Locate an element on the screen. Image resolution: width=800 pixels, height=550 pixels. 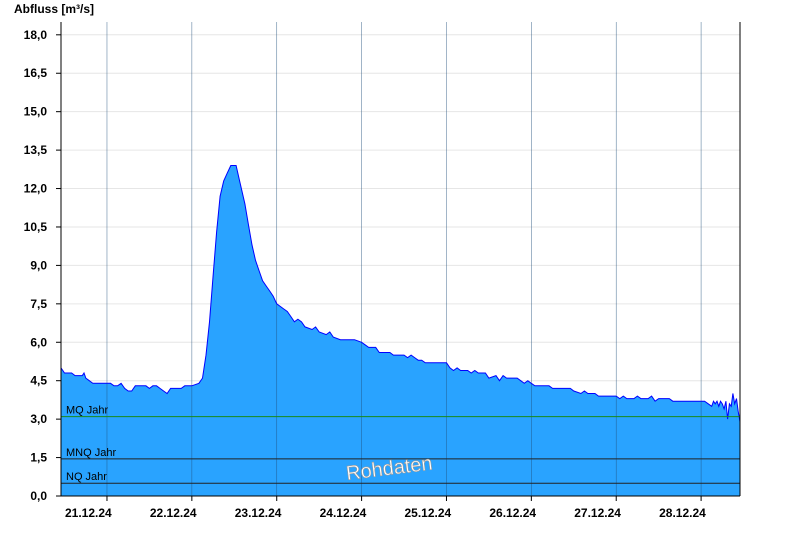
reference-label: MQ Jahr is located at coordinates (87, 411).